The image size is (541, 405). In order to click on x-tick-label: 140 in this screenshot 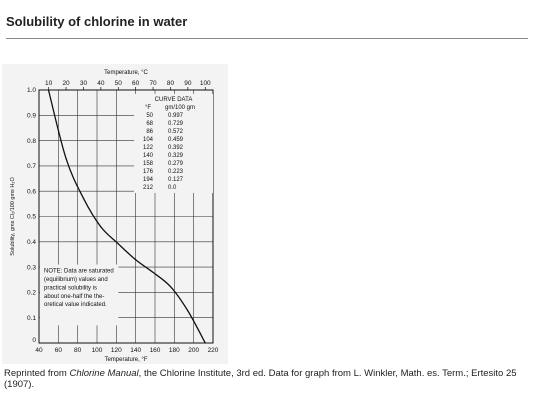, I will do `click(135, 350)`.